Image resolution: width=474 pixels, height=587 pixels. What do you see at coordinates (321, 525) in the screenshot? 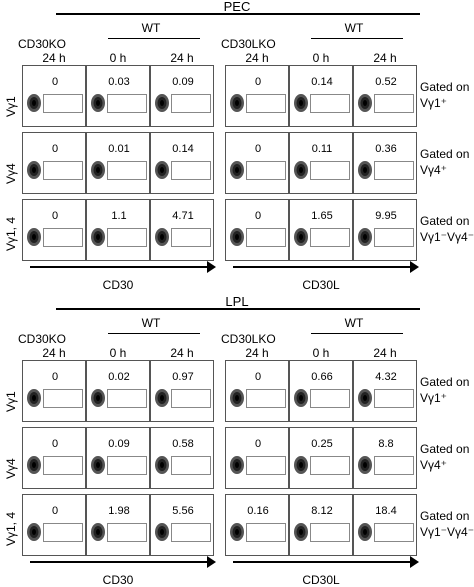
I see `facs-plot: 8.12` at bounding box center [321, 525].